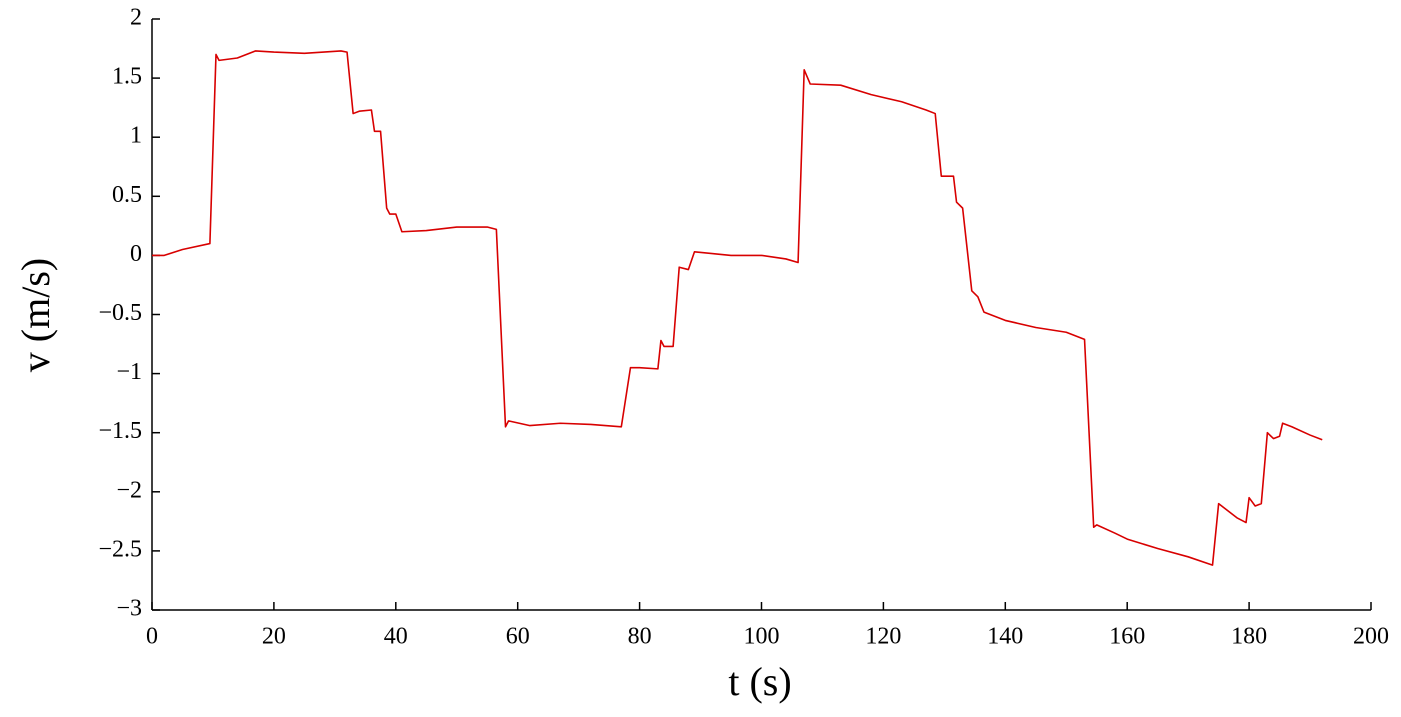  I want to click on x-tick-label: 20, so click(274, 637).